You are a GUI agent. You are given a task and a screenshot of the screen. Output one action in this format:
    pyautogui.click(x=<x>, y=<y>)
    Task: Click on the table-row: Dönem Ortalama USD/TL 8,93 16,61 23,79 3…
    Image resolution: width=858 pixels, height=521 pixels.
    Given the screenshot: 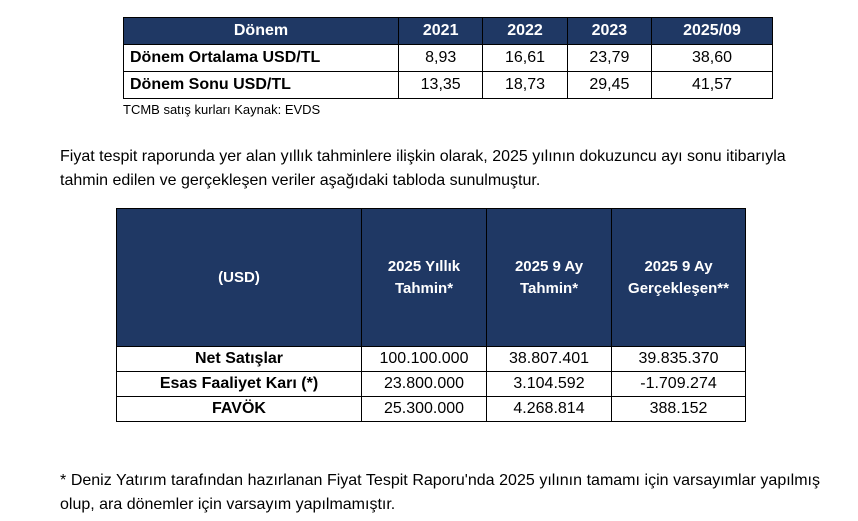 What is the action you would take?
    pyautogui.click(x=448, y=58)
    